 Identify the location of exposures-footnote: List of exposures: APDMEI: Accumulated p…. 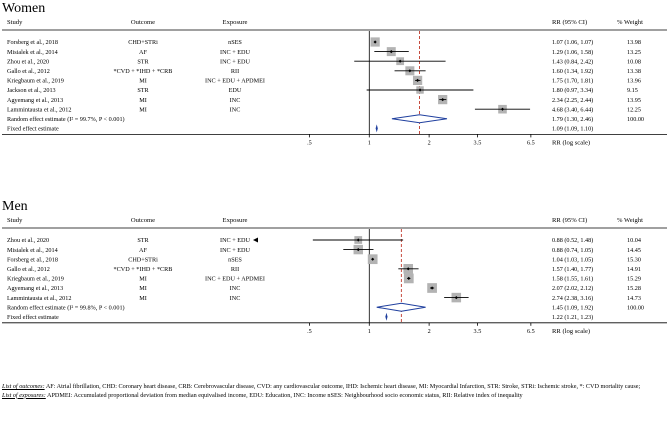
(334, 396).